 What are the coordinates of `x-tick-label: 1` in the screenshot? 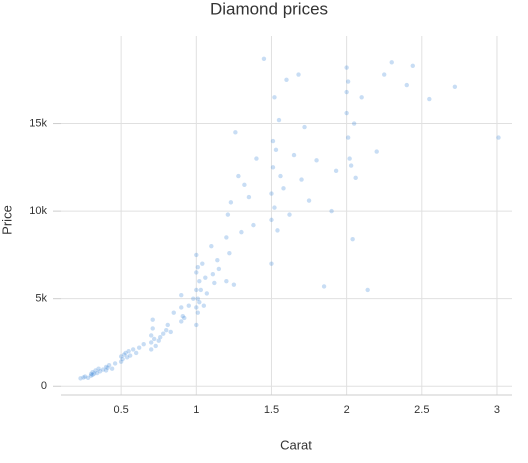 It's located at (196, 410).